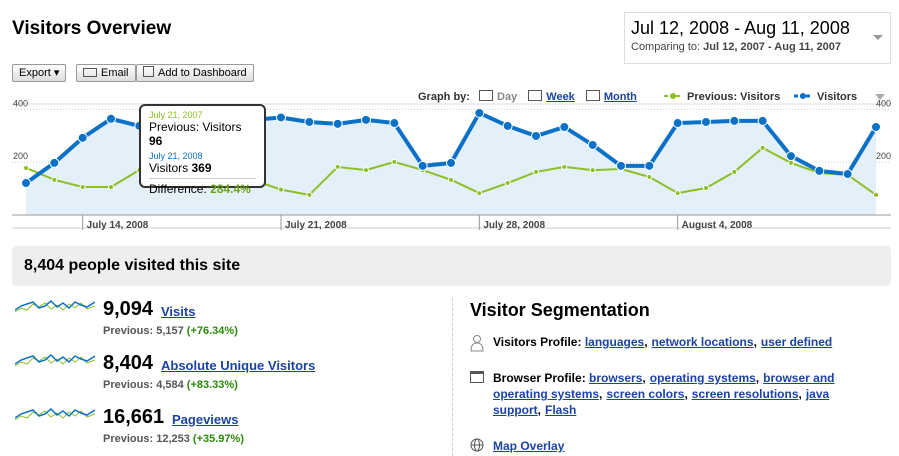 The image size is (899, 456). What do you see at coordinates (618, 342) in the screenshot?
I see `link: languages` at bounding box center [618, 342].